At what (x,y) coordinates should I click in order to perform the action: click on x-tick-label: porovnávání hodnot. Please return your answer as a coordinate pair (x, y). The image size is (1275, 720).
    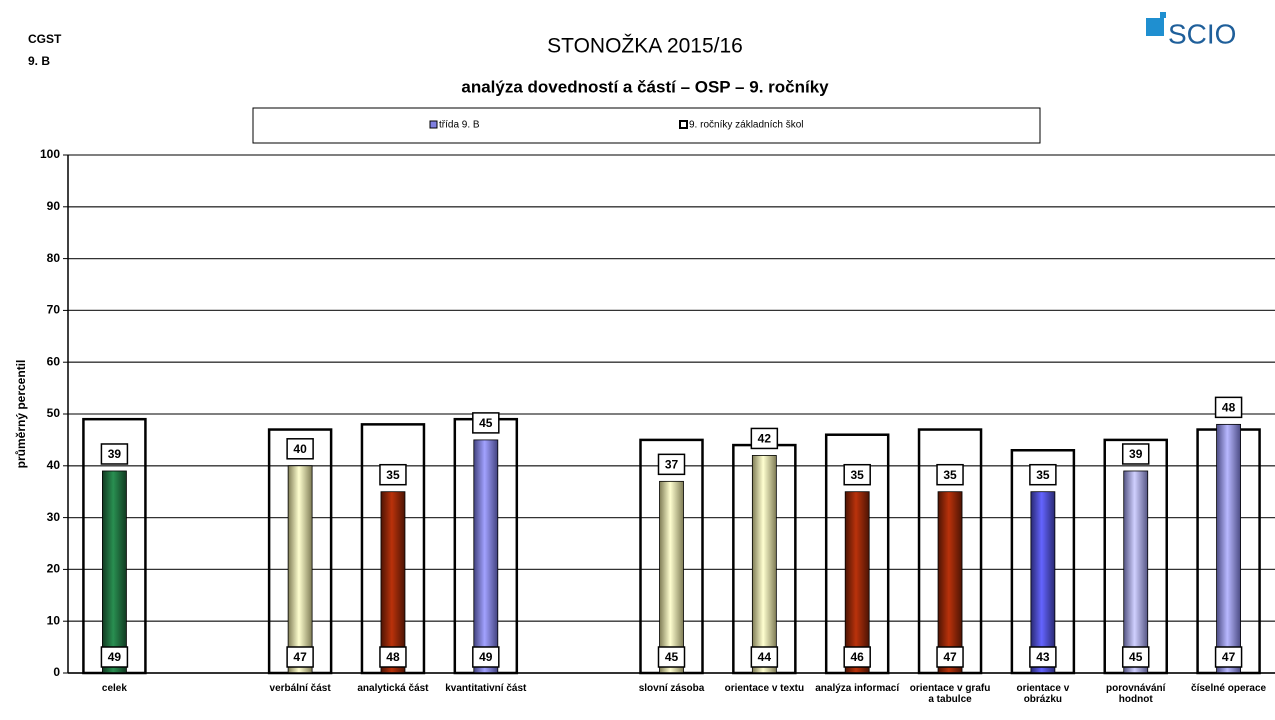
    Looking at the image, I should click on (1135, 694).